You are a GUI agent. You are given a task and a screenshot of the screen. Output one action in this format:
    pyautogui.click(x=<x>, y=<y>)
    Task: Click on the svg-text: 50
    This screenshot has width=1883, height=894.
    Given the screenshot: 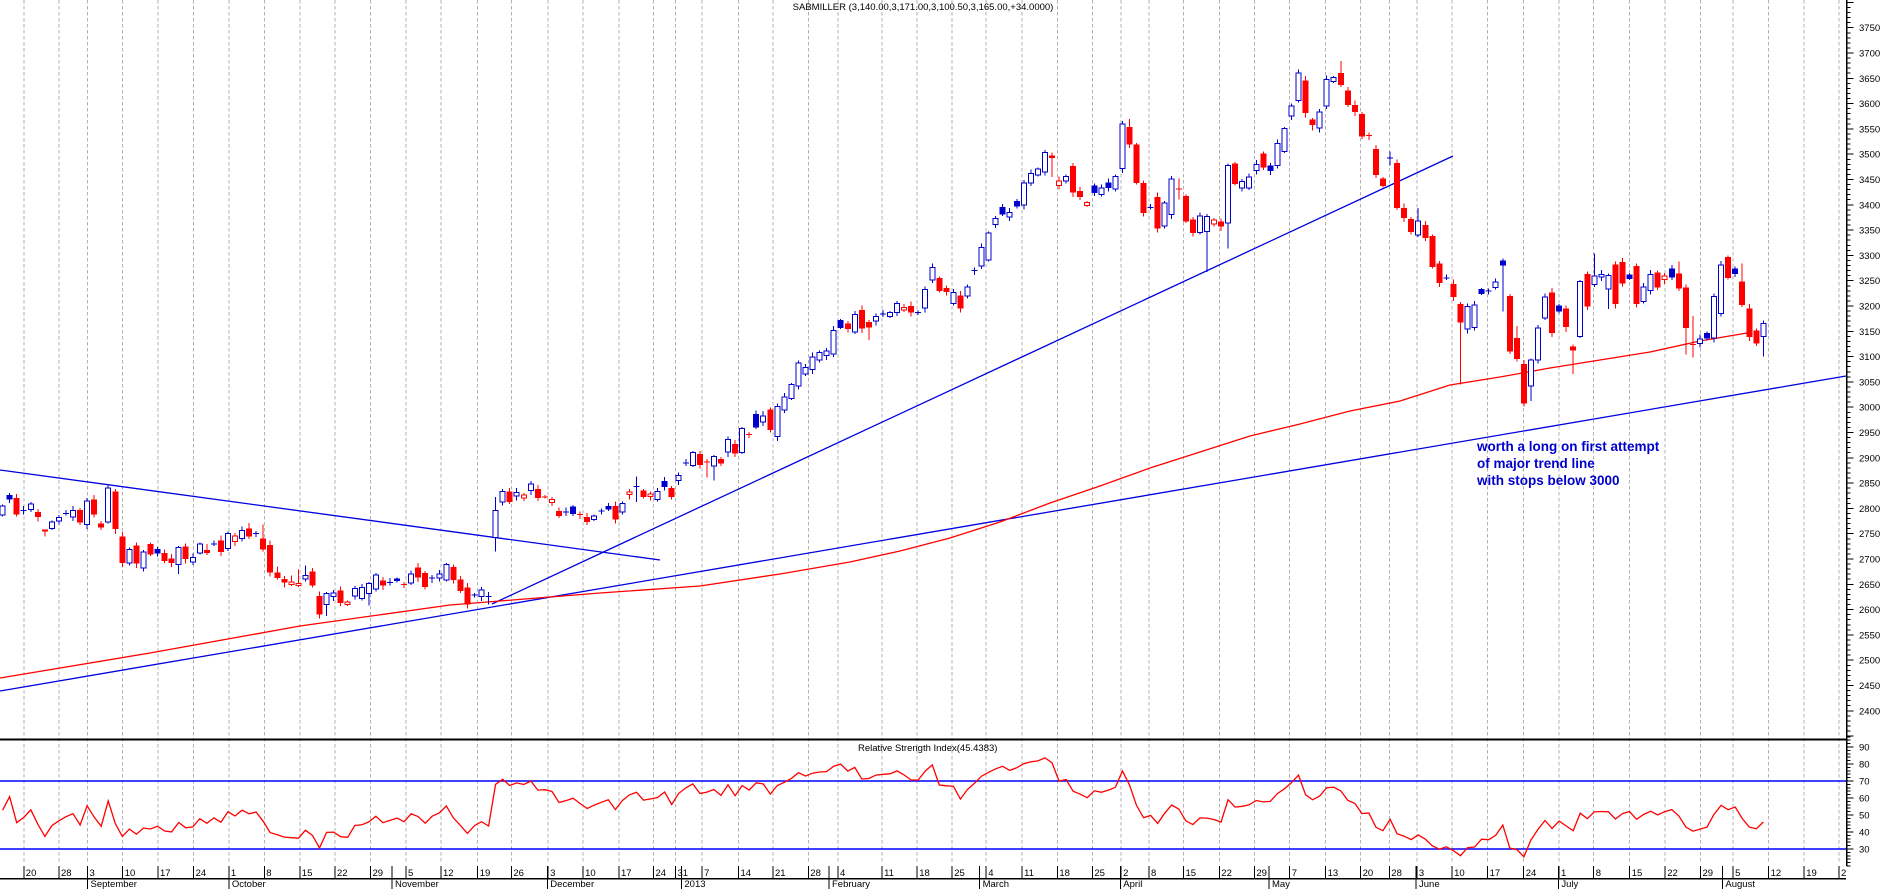 What is the action you would take?
    pyautogui.click(x=1864, y=816)
    